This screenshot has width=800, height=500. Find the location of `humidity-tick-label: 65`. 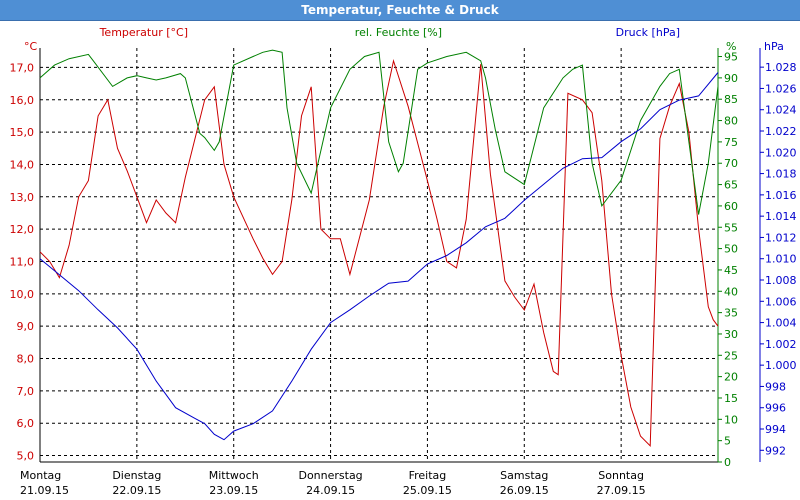

humidity-tick-label: 65 is located at coordinates (731, 185).